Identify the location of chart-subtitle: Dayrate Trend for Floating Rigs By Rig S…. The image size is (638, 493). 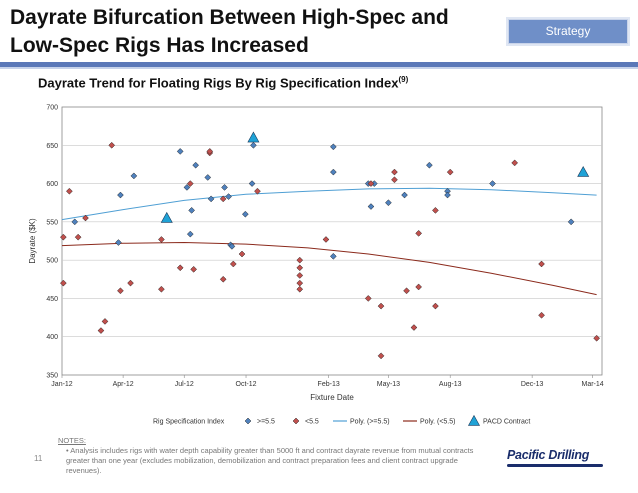
(223, 82).